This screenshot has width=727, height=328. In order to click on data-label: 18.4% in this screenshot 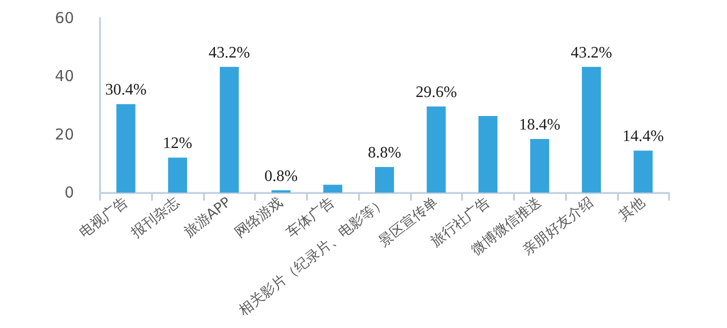, I will do `click(539, 125)`.